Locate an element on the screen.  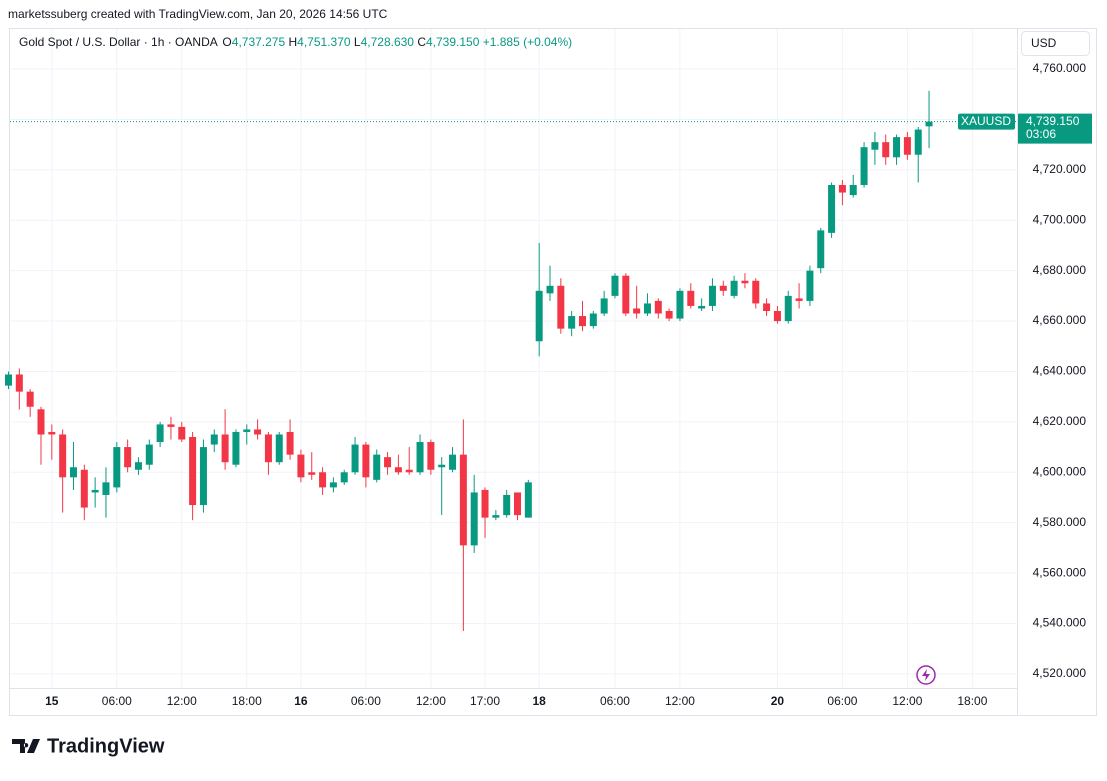
x-tick-label: 18 is located at coordinates (539, 701).